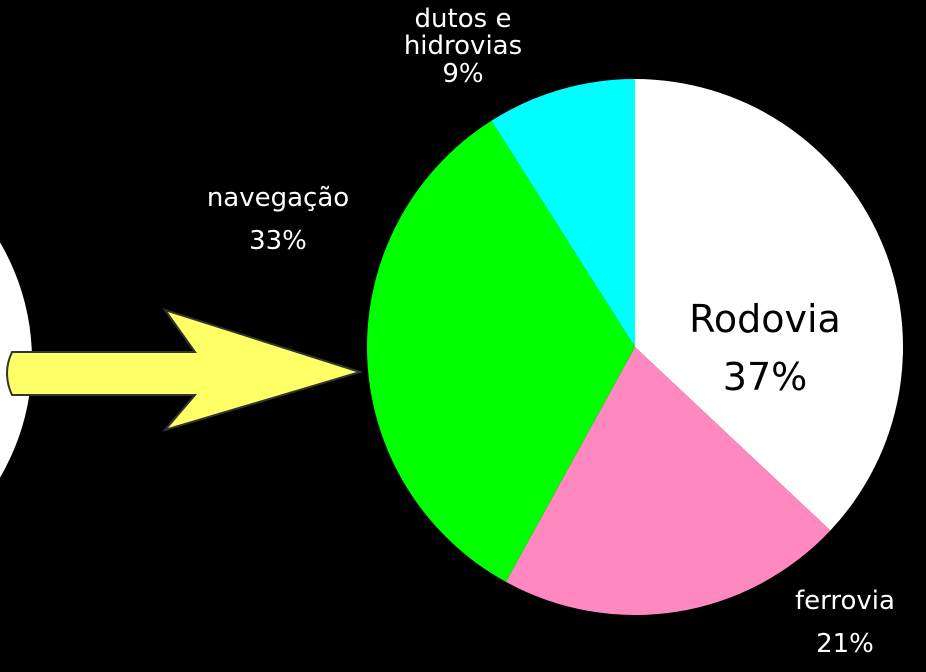 This screenshot has width=926, height=672. Describe the element at coordinates (765, 376) in the screenshot. I see `value-label: 37%` at that location.